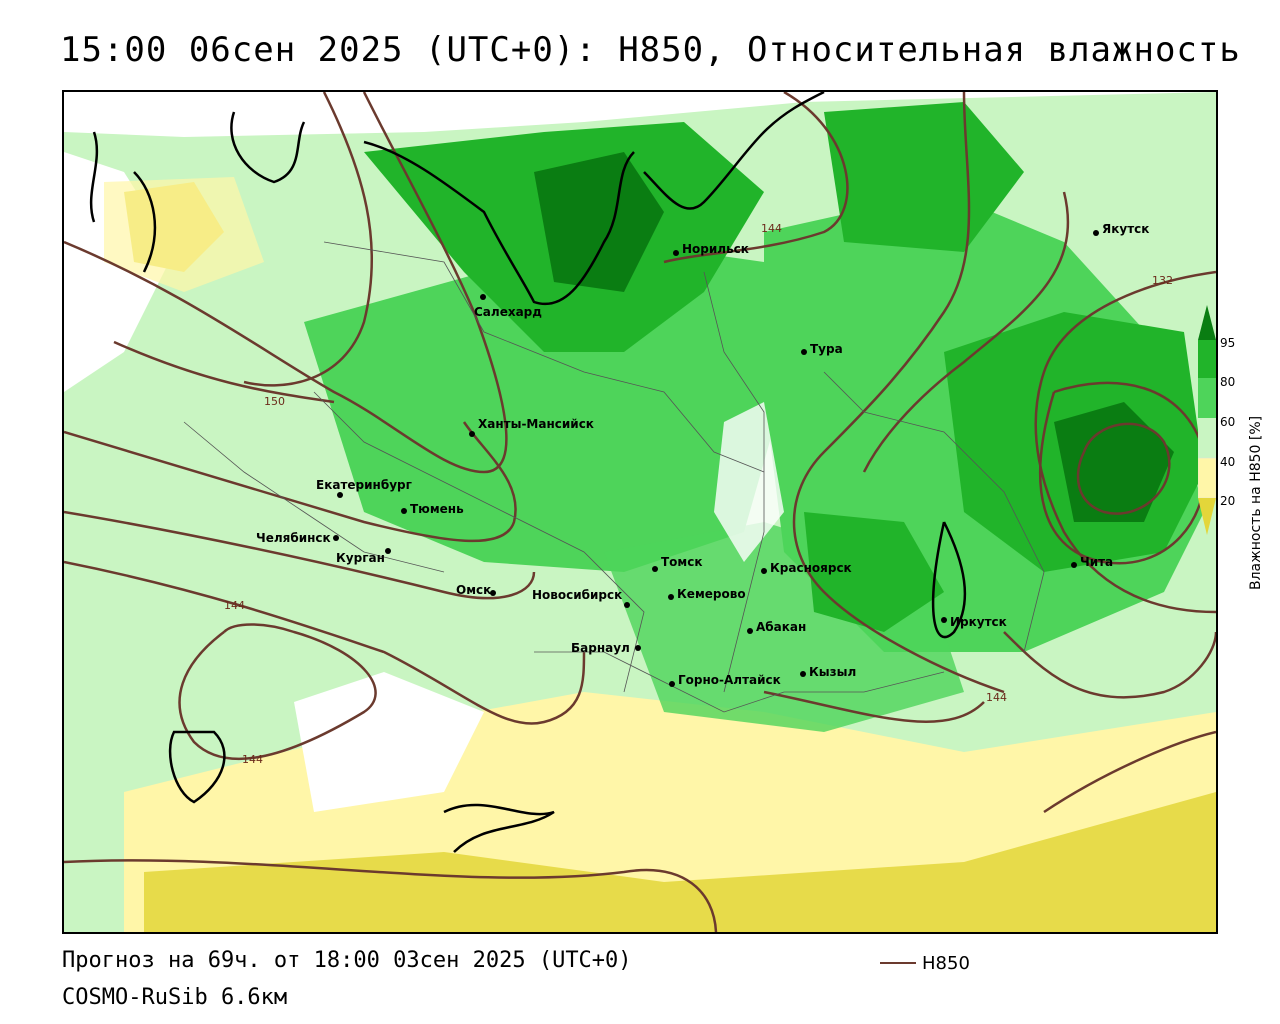  I want to click on city-label: Кызыл, so click(832, 672).